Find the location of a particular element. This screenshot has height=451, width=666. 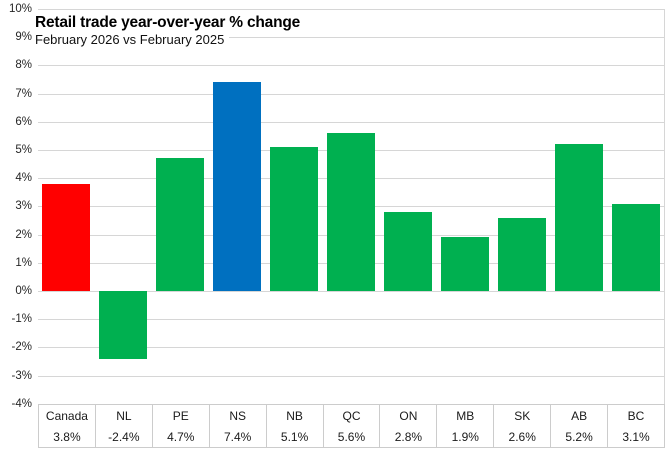

table-category-label: Canada is located at coordinates (66, 415).